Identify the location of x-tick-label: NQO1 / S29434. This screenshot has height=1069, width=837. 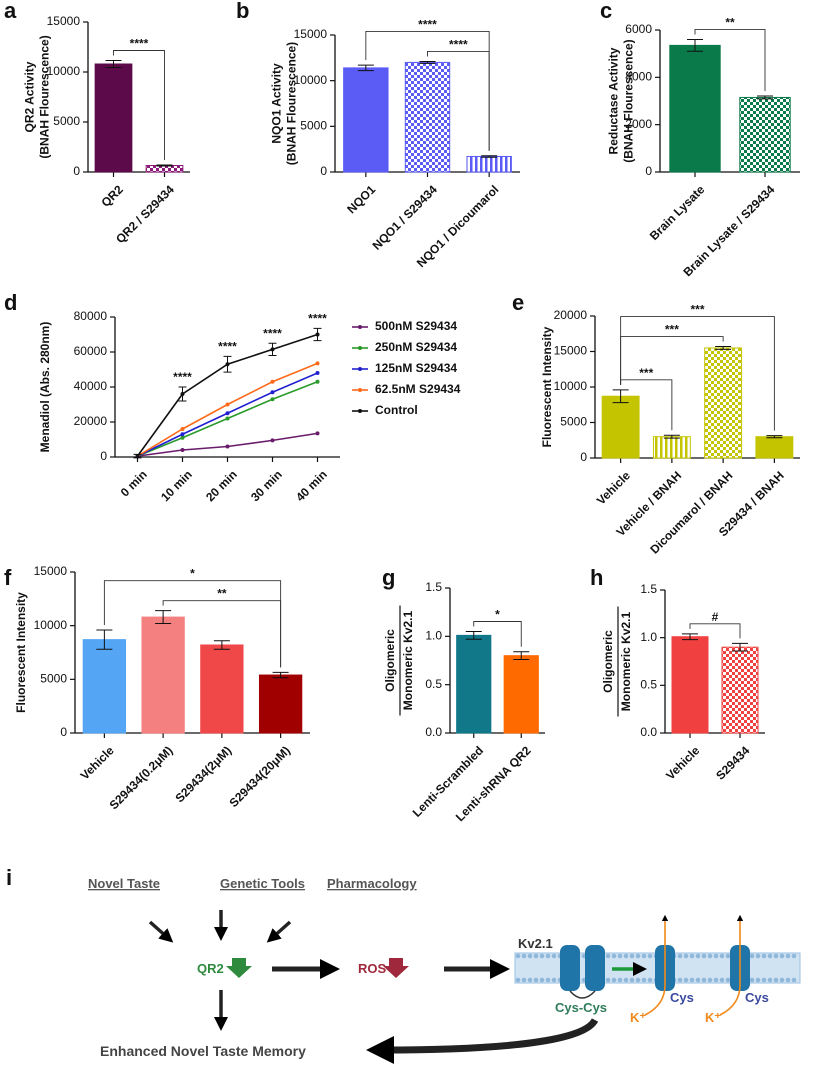
(405, 217).